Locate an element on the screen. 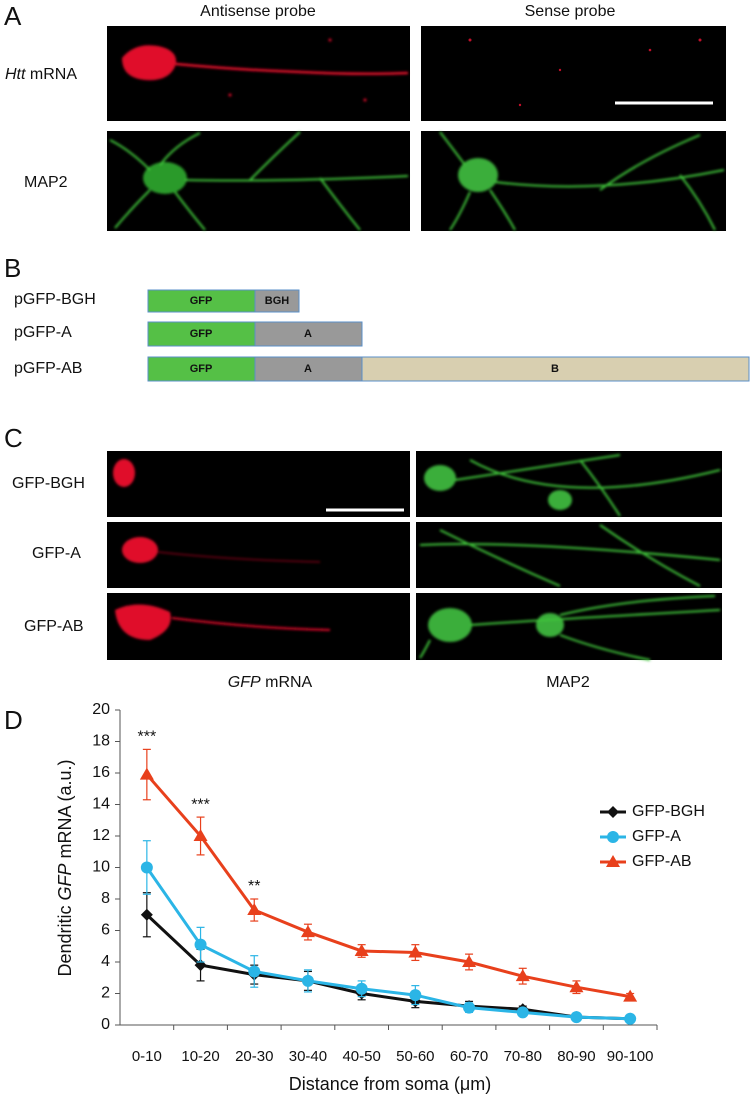 The image size is (755, 1102). legend-label: GFP-AB is located at coordinates (662, 861).